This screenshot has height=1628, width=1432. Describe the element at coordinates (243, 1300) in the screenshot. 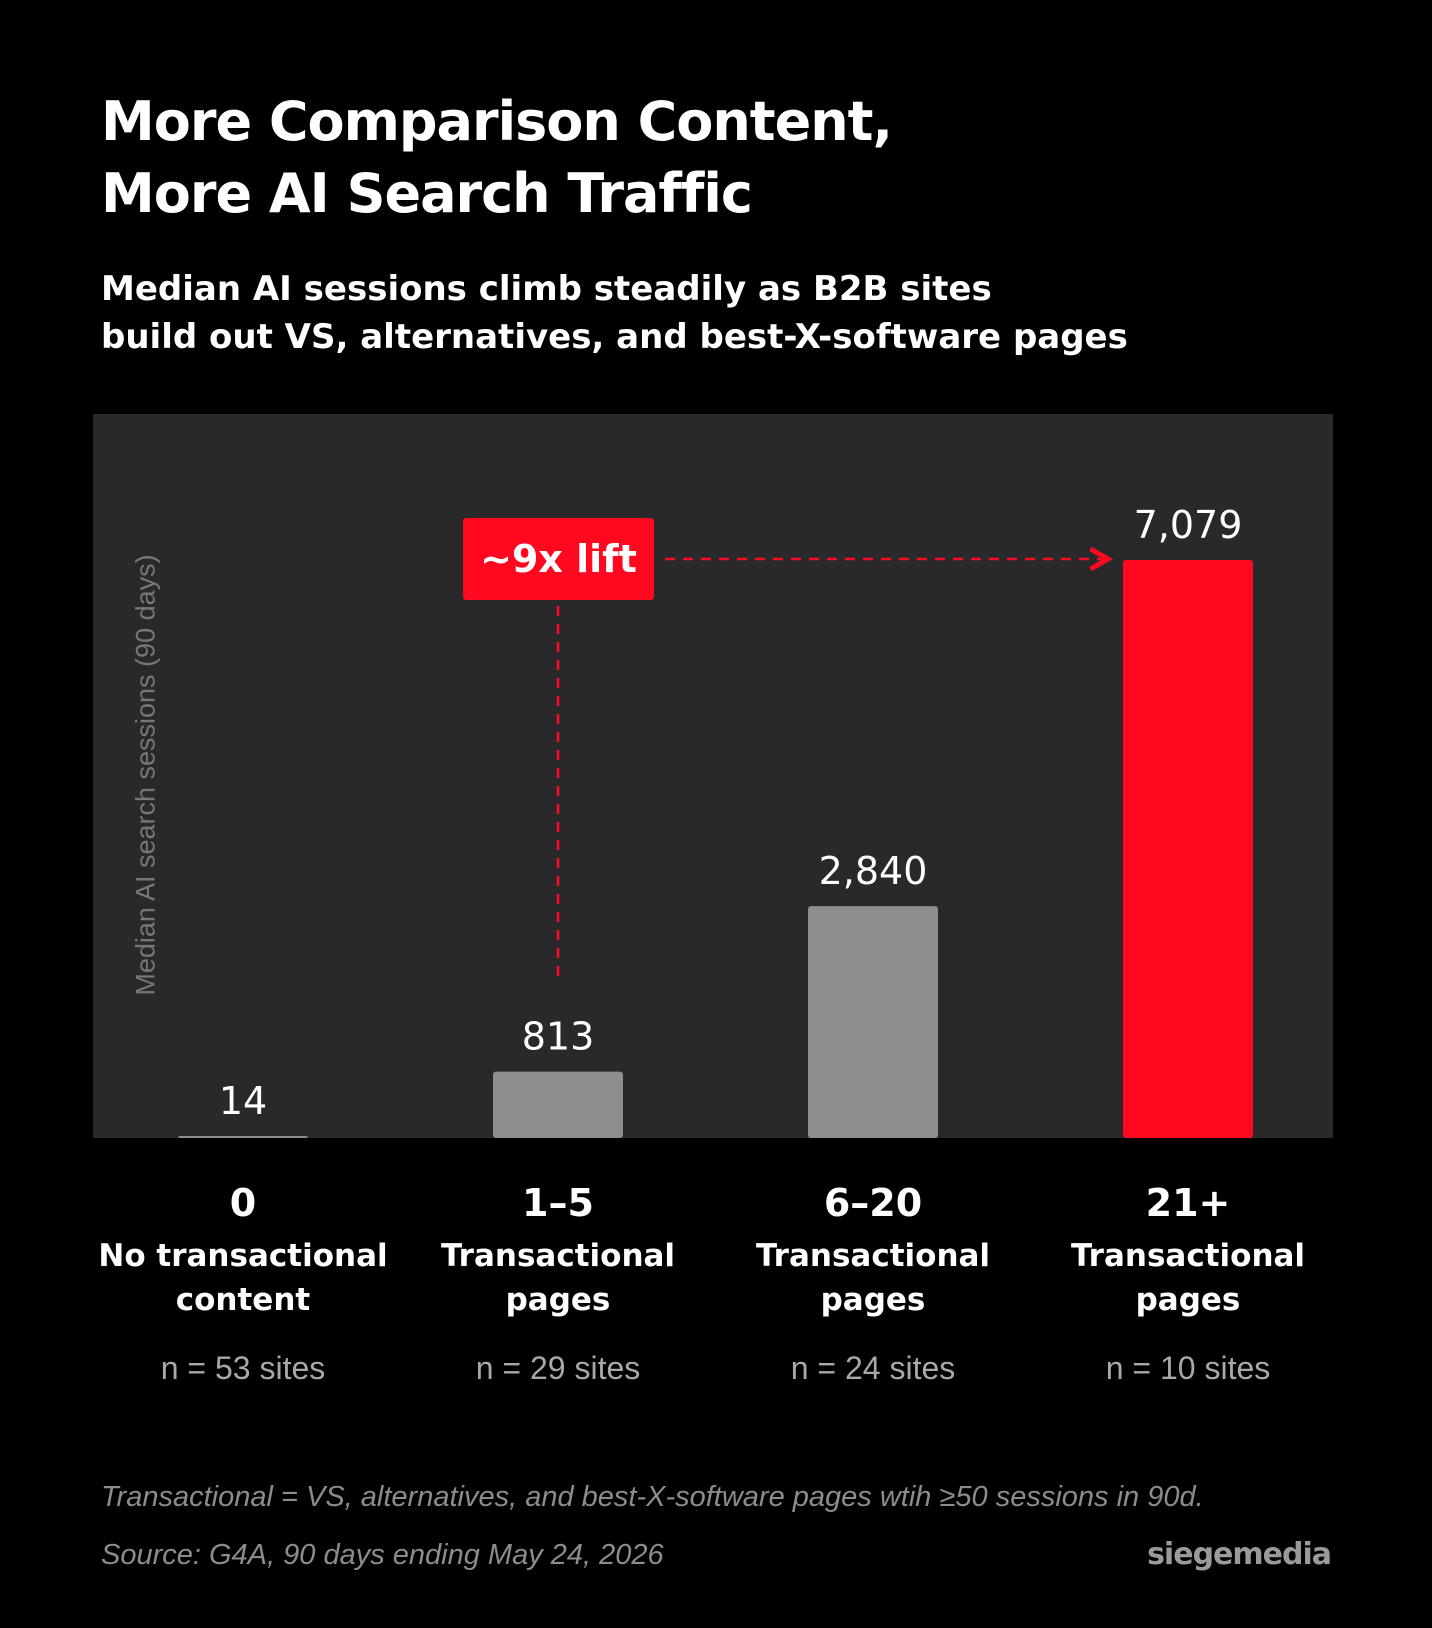

I see `category-description-line-2: content` at that location.